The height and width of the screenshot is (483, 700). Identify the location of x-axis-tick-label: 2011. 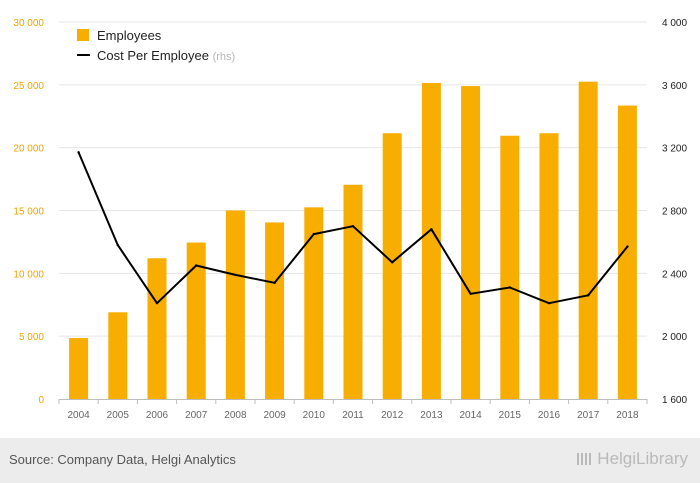
(353, 415).